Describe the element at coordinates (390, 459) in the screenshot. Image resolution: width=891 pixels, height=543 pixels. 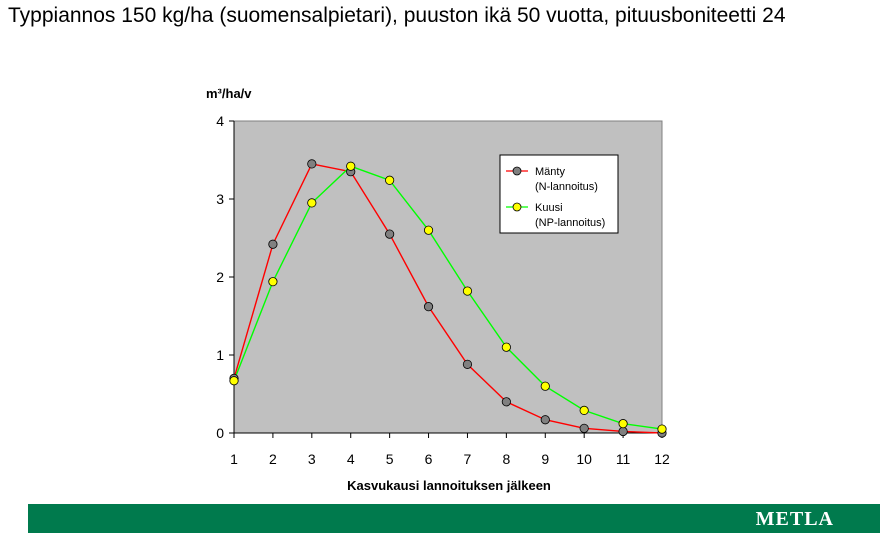
I see `x-tick-label: 5` at that location.